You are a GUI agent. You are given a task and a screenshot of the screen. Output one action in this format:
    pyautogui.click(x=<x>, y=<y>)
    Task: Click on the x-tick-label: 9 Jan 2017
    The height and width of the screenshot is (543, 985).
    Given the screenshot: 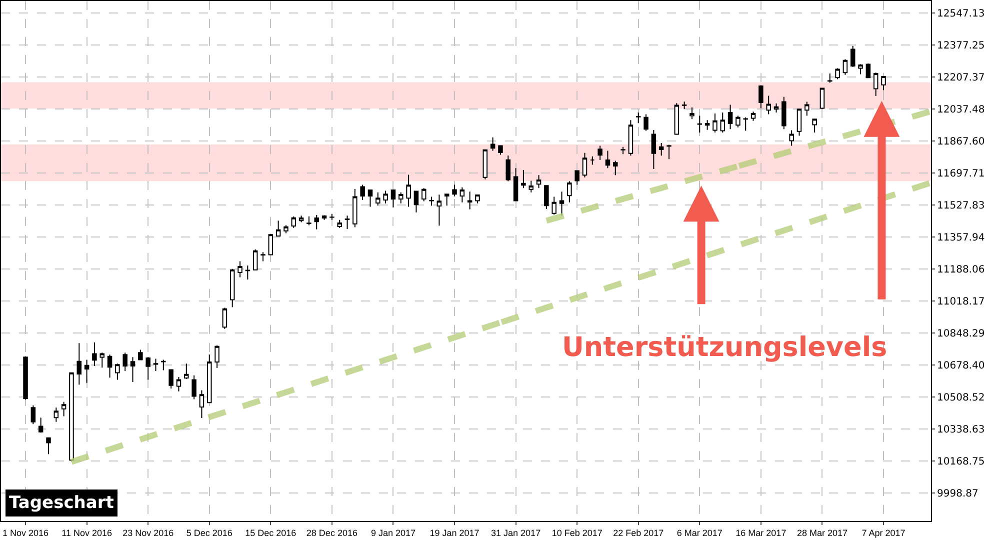 What is the action you would take?
    pyautogui.click(x=393, y=533)
    